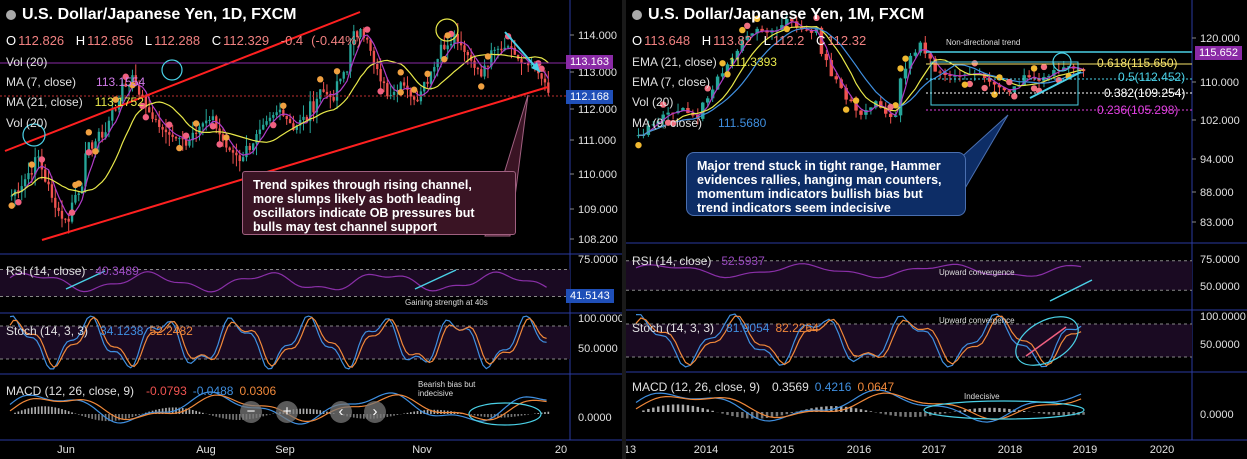 The height and width of the screenshot is (459, 1247). Describe the element at coordinates (982, 396) in the screenshot. I see `macd-note: Indecisive` at that location.